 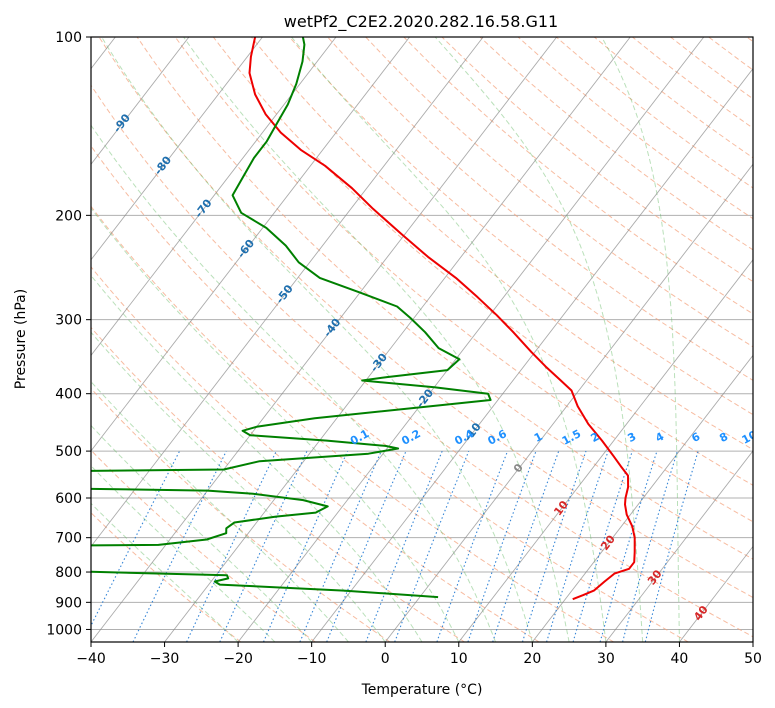 I want to click on y-tick-label: 800, so click(x=68, y=573).